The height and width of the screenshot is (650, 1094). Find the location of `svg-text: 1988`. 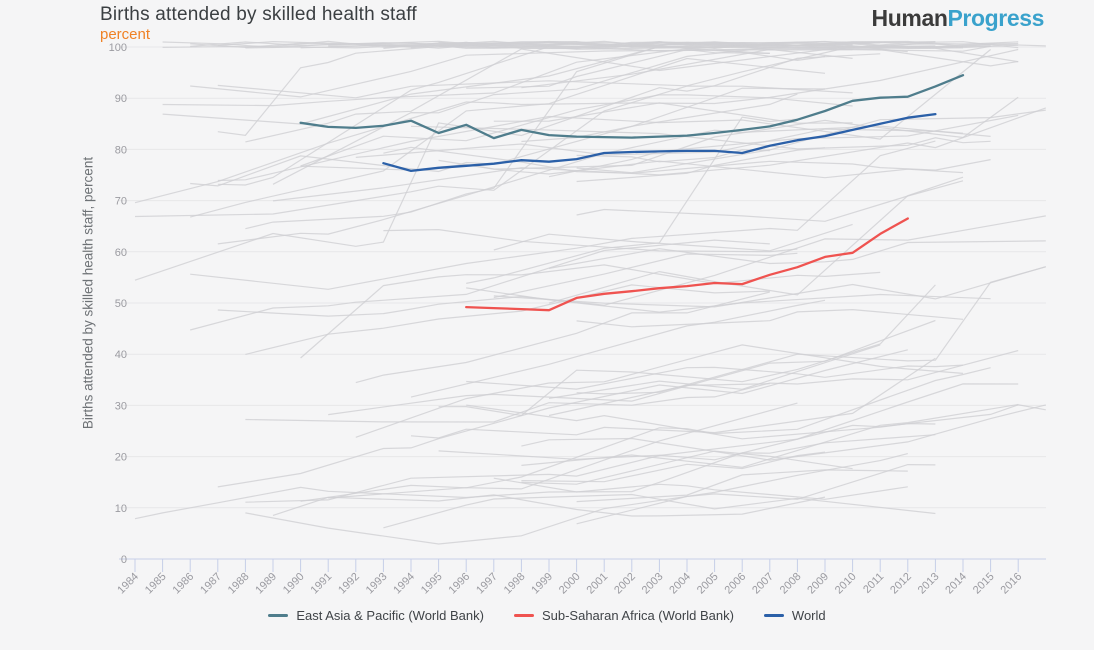

svg-text: 1988 is located at coordinates (239, 584).